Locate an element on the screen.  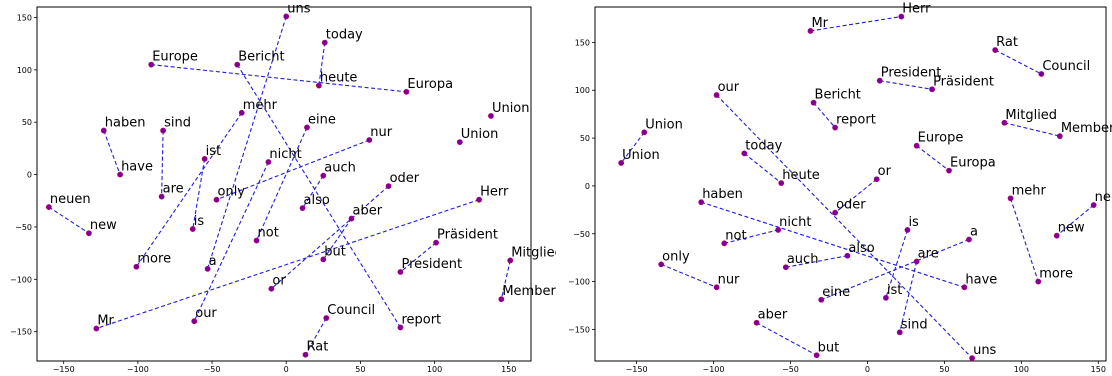
pair-line-rat-council is located at coordinates (1018, 62).